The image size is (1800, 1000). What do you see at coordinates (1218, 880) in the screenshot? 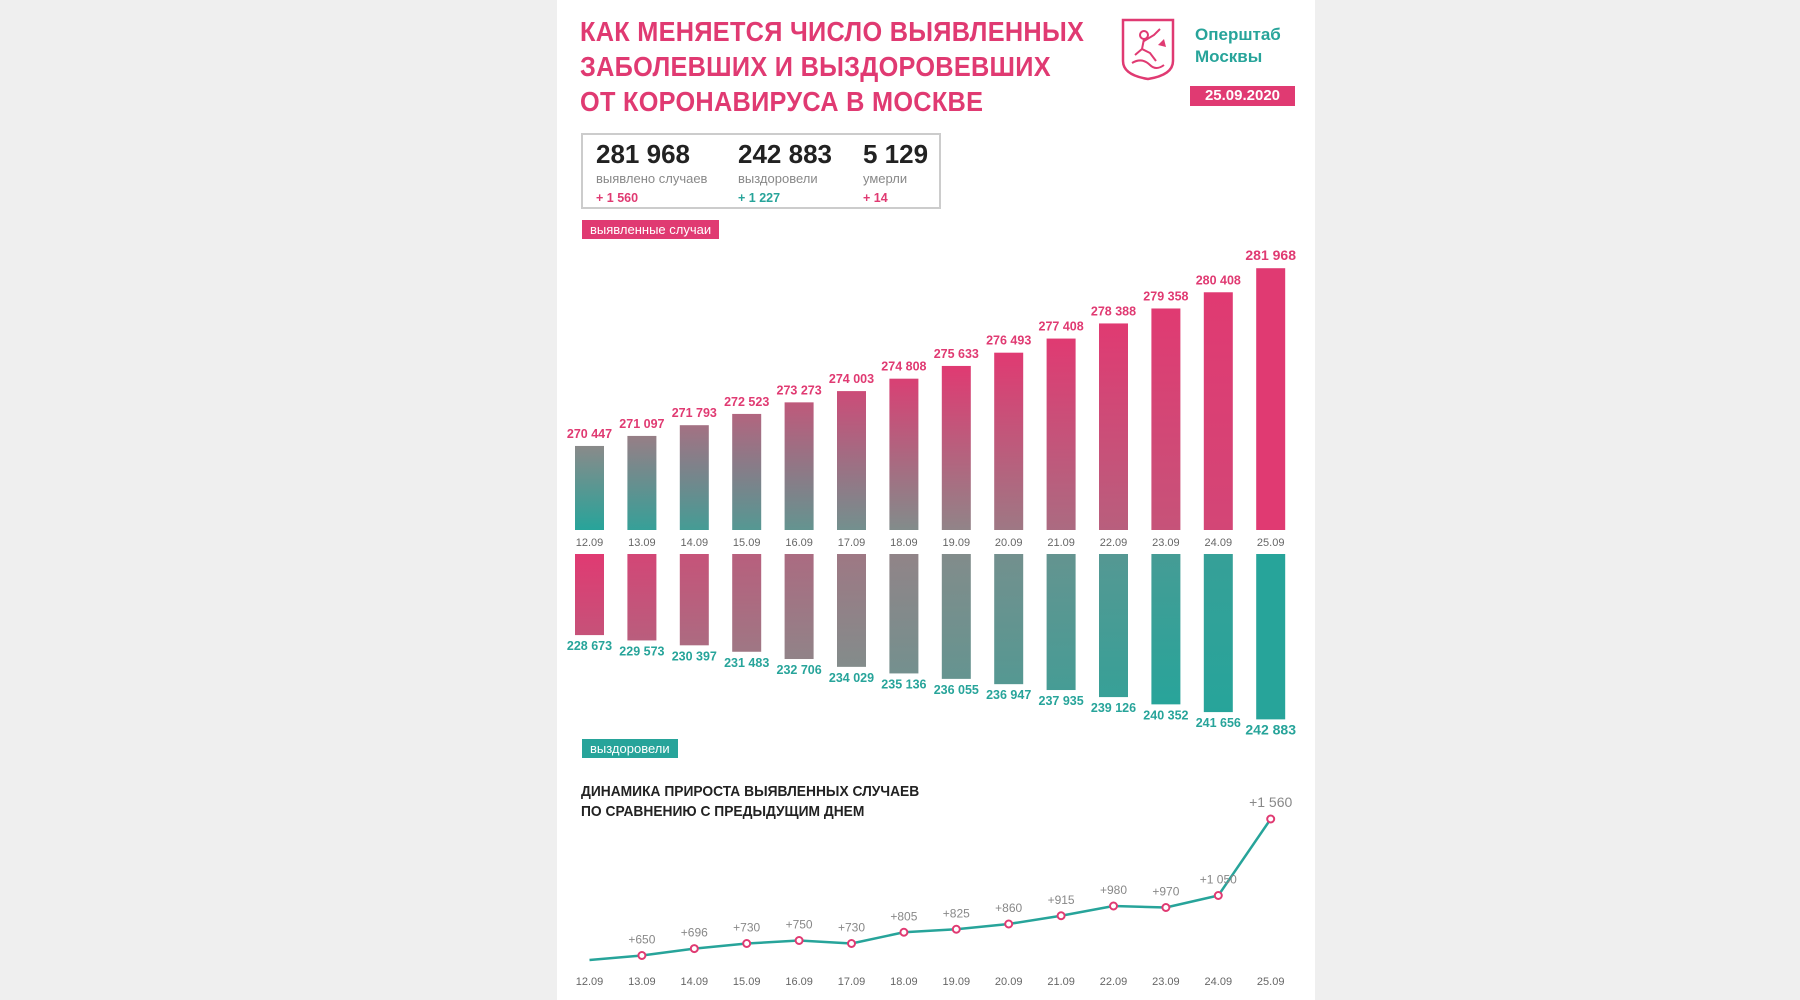
I see `increase-value-label: +1 050` at bounding box center [1218, 880].